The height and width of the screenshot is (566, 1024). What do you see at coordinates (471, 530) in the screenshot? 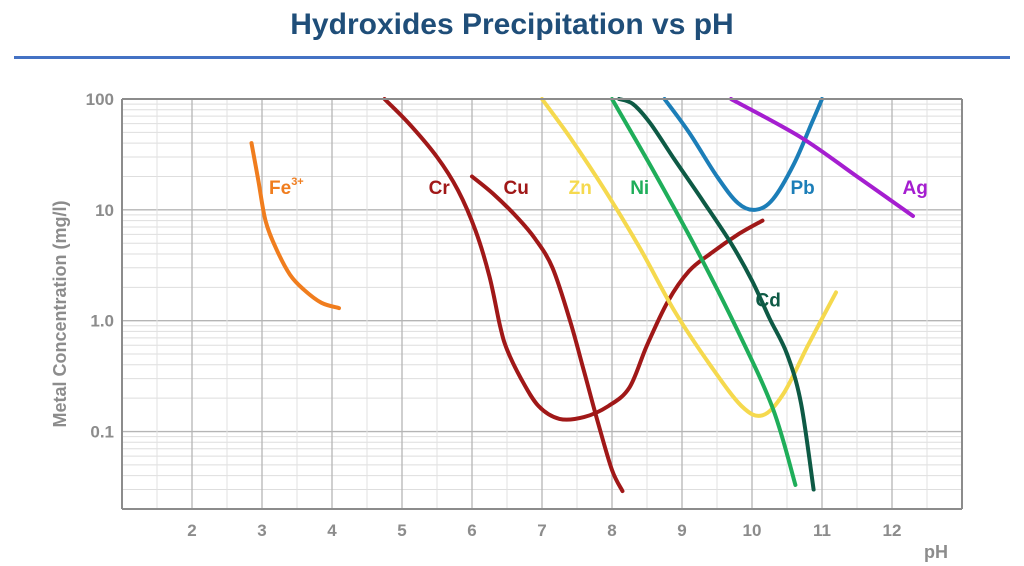
I see `x-tick-label: 6` at bounding box center [471, 530].